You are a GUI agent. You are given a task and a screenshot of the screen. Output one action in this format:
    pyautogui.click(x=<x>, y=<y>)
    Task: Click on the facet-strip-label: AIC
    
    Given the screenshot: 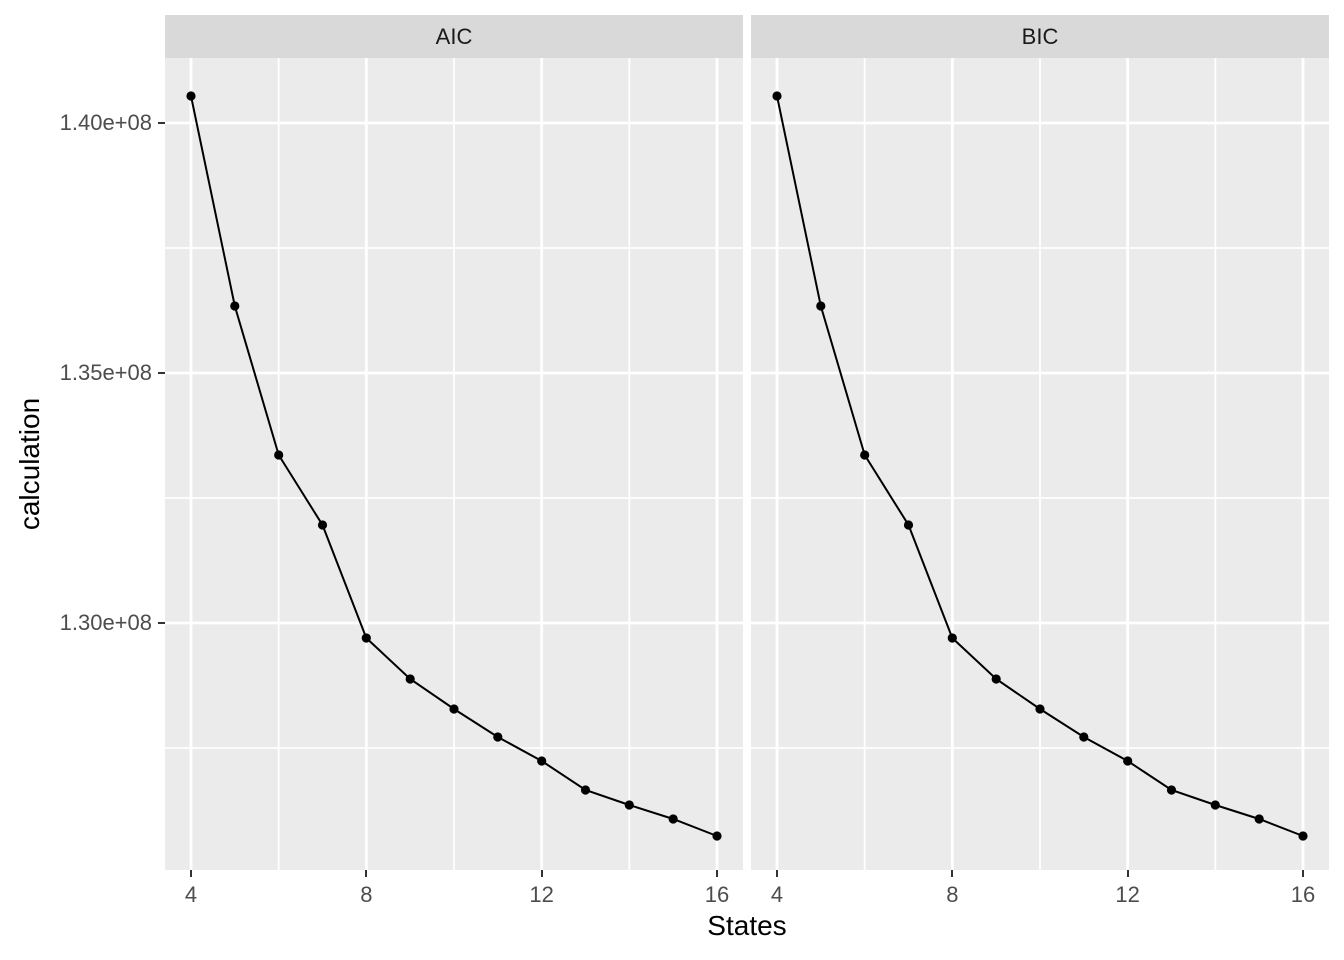 What is the action you would take?
    pyautogui.click(x=454, y=36)
    